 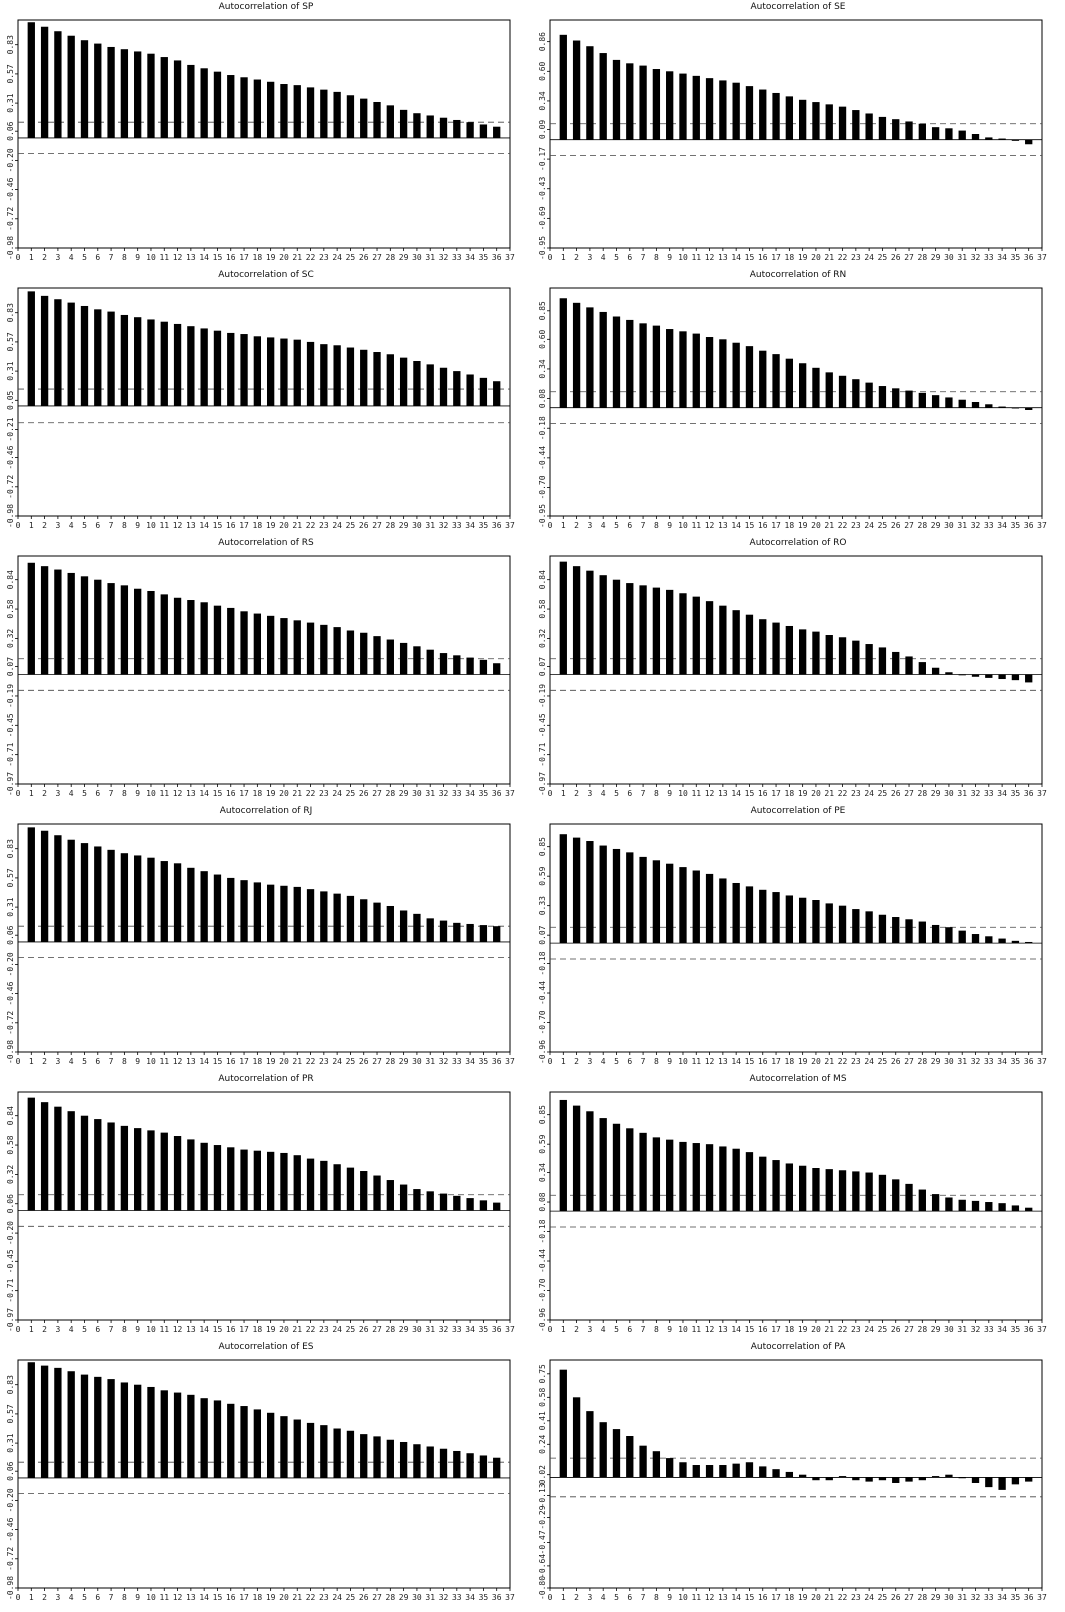 I want to click on x-tick-label: 37, so click(x=1042, y=1329).